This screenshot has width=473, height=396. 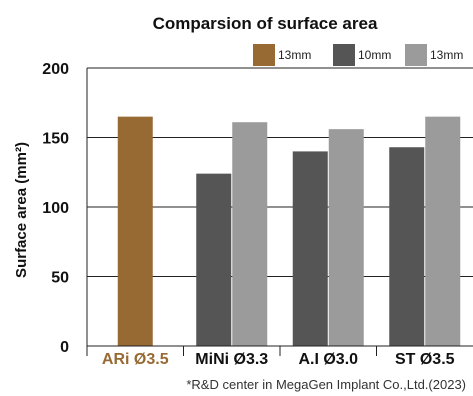 I want to click on y-axis-label: Surface area (mm²), so click(x=21, y=210).